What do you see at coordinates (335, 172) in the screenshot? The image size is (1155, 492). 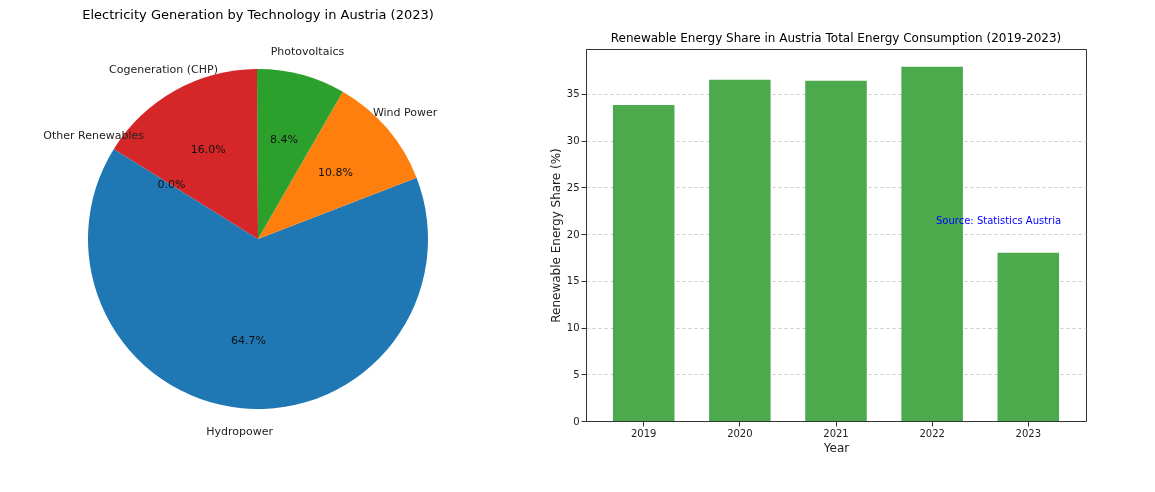 I see `data-label: 10.8%` at bounding box center [335, 172].